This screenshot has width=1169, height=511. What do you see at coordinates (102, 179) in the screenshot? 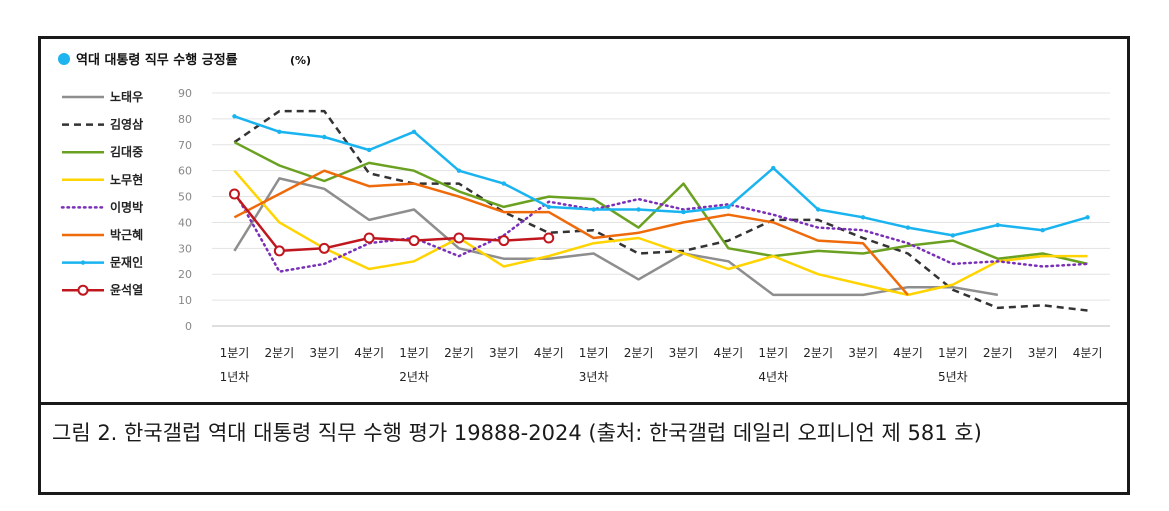
I see `legend-item: 노무현` at bounding box center [102, 179].